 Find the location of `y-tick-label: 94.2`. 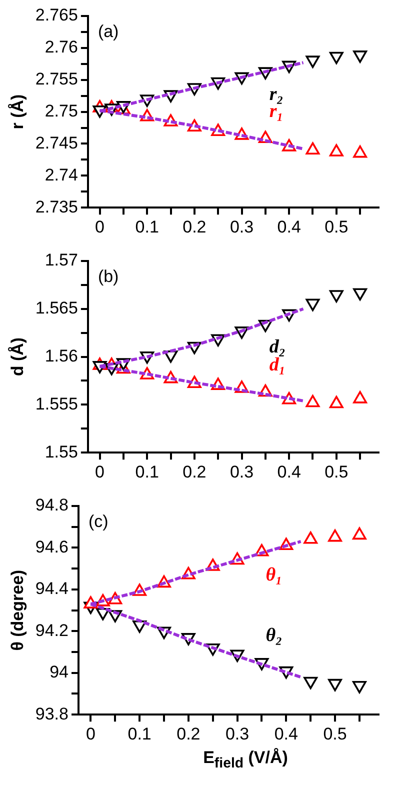

y-tick-label: 94.2 is located at coordinates (51, 630).